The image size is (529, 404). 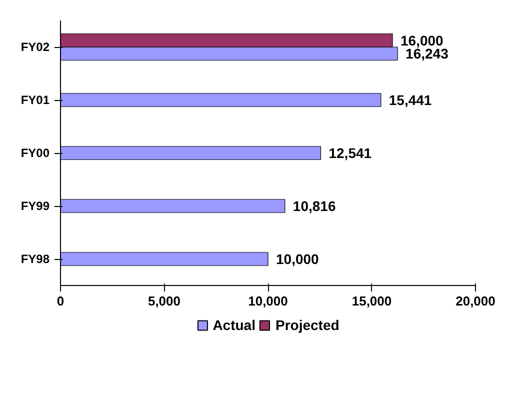 What do you see at coordinates (35, 206) in the screenshot?
I see `y-tick-label: FY99` at bounding box center [35, 206].